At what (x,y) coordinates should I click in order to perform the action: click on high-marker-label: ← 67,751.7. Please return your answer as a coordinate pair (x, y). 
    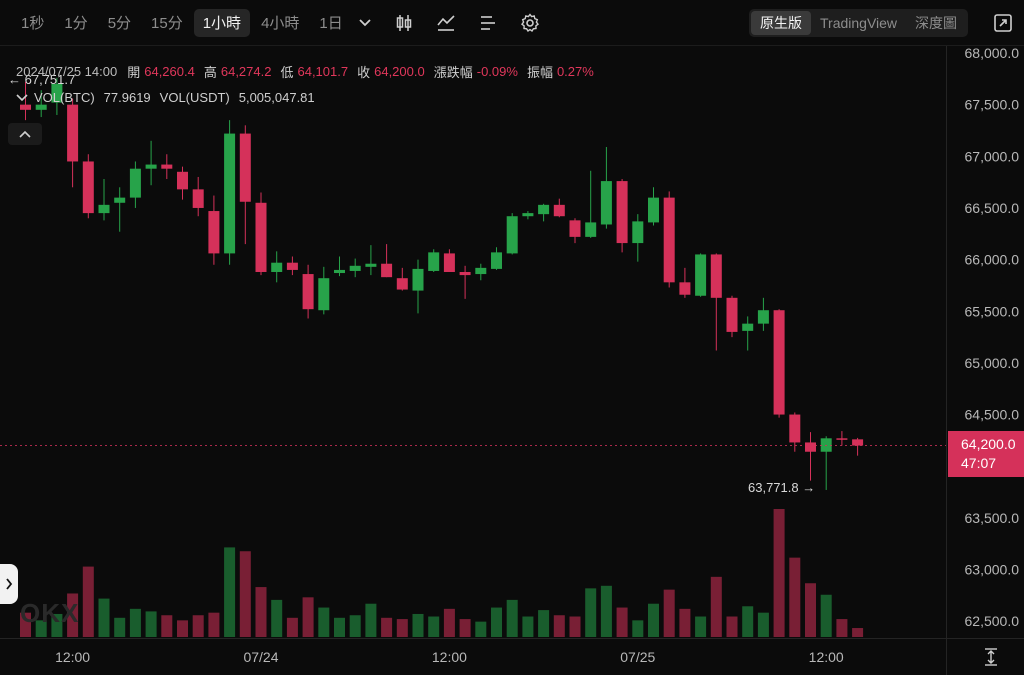
    Looking at the image, I should click on (41, 79).